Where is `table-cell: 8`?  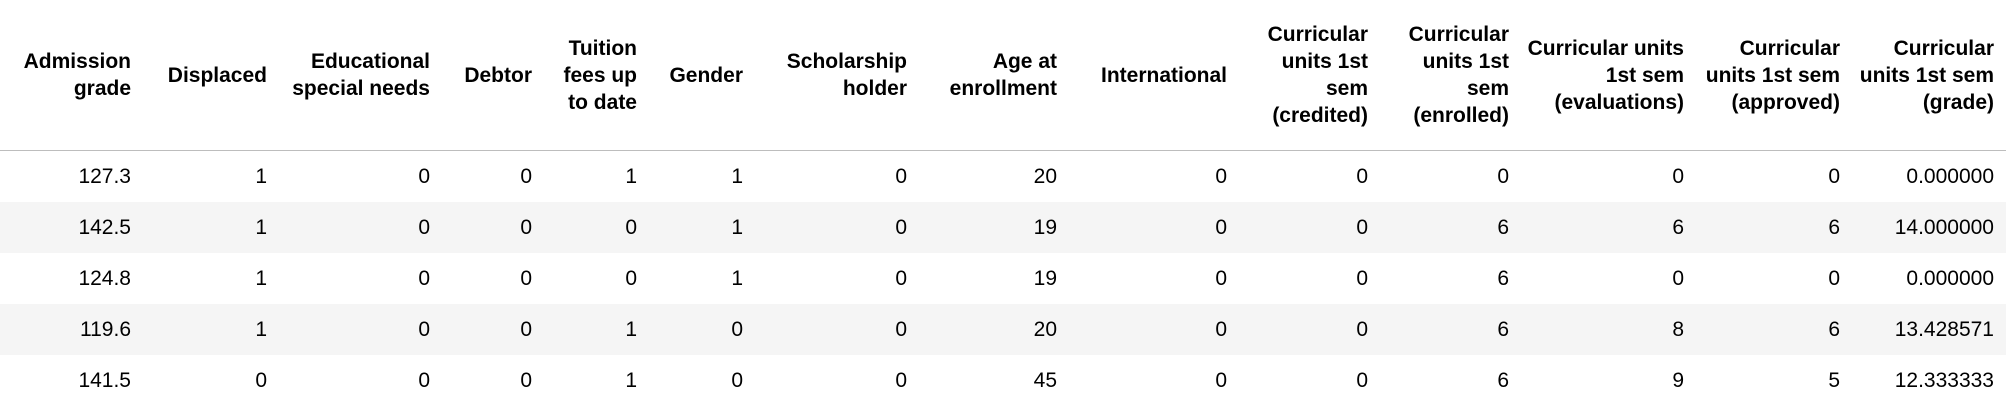
table-cell: 8 is located at coordinates (1678, 329).